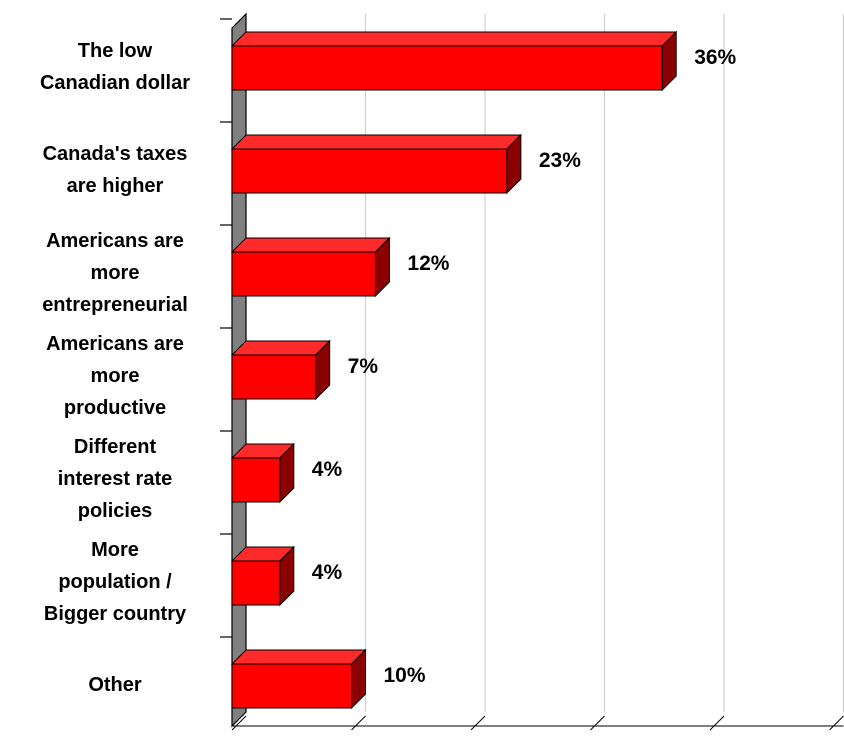 This screenshot has width=844, height=736. I want to click on category-label-line: Bigger country, so click(115, 614).